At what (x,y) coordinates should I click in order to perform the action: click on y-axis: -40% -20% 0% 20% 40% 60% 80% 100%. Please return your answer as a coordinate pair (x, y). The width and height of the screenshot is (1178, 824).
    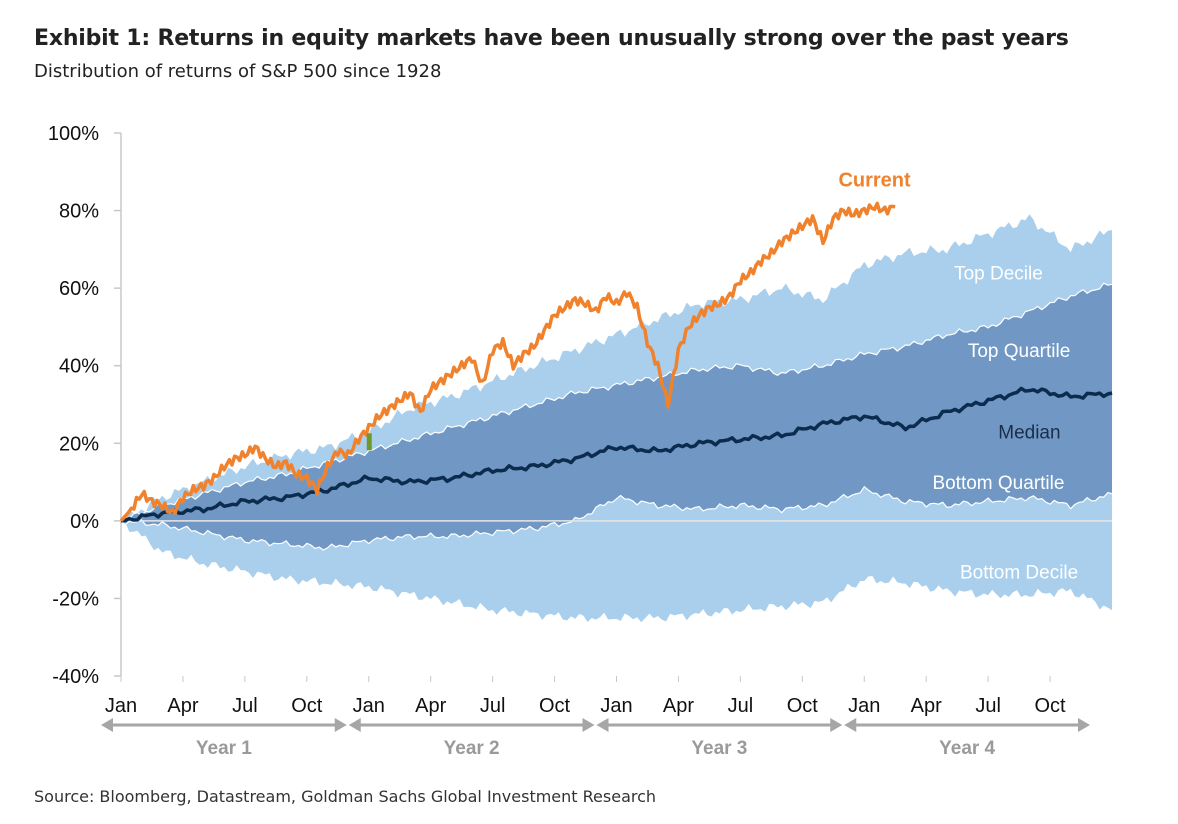
    Looking at the image, I should click on (73, 405).